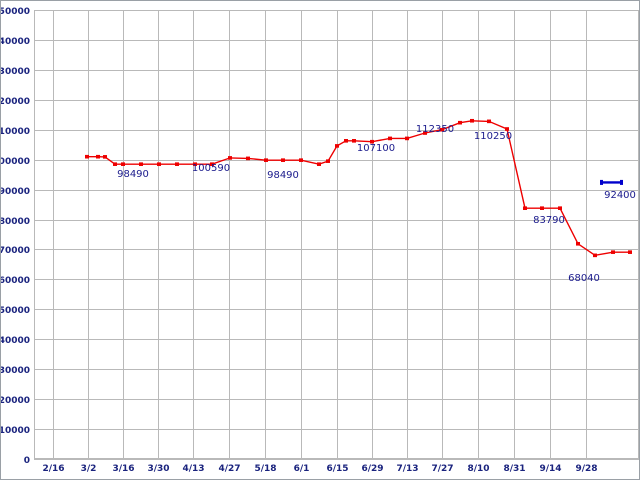 The width and height of the screenshot is (640, 481). I want to click on y-axis-tick-label: 10000, so click(15, 431).